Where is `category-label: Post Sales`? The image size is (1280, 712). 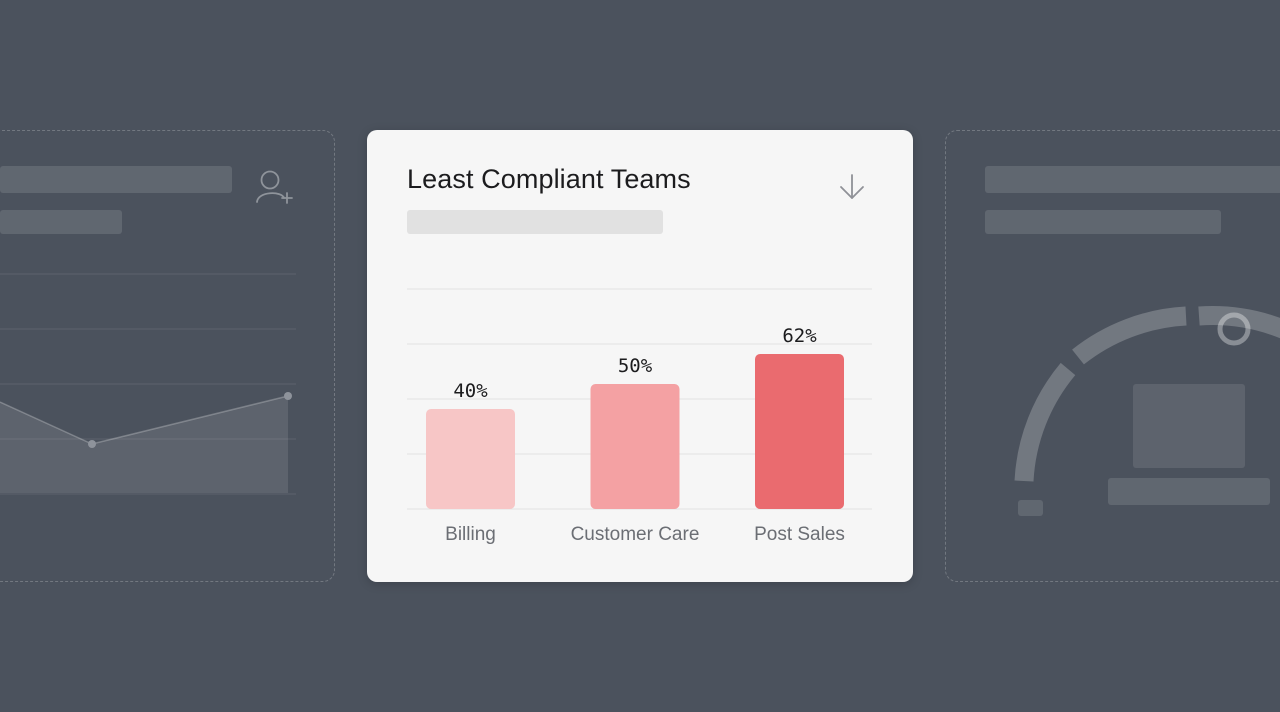 category-label: Post Sales is located at coordinates (799, 534).